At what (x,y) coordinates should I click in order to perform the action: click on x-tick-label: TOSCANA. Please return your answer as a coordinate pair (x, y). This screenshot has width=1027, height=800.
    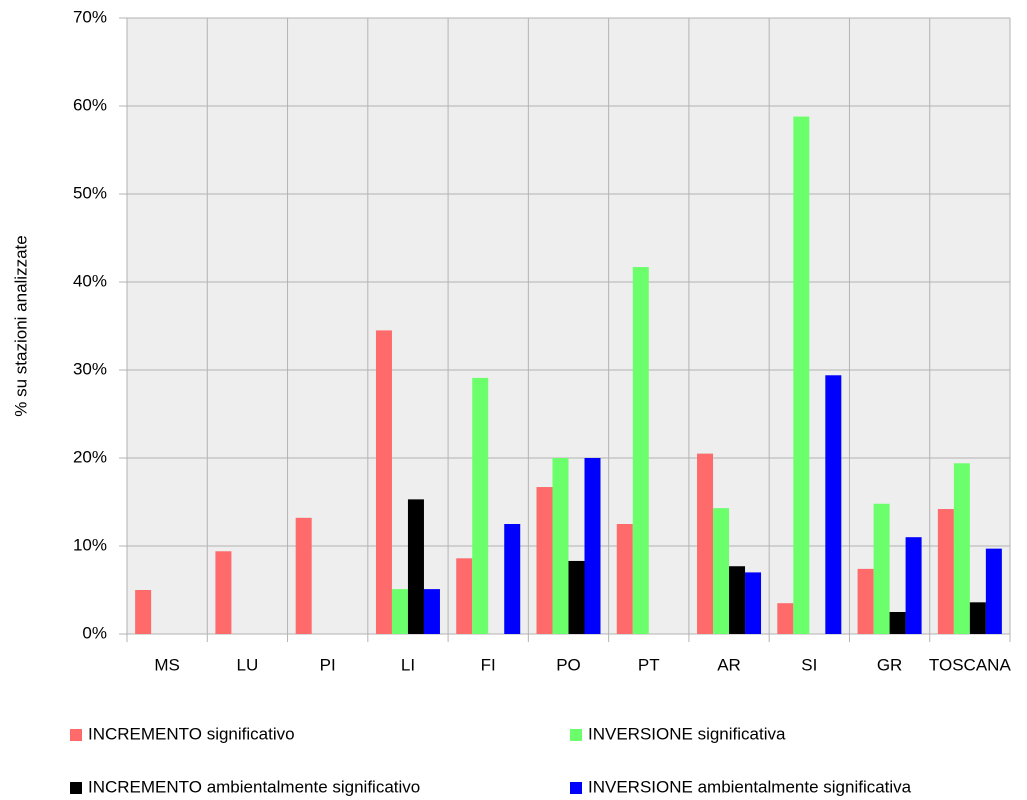
    Looking at the image, I should click on (970, 664).